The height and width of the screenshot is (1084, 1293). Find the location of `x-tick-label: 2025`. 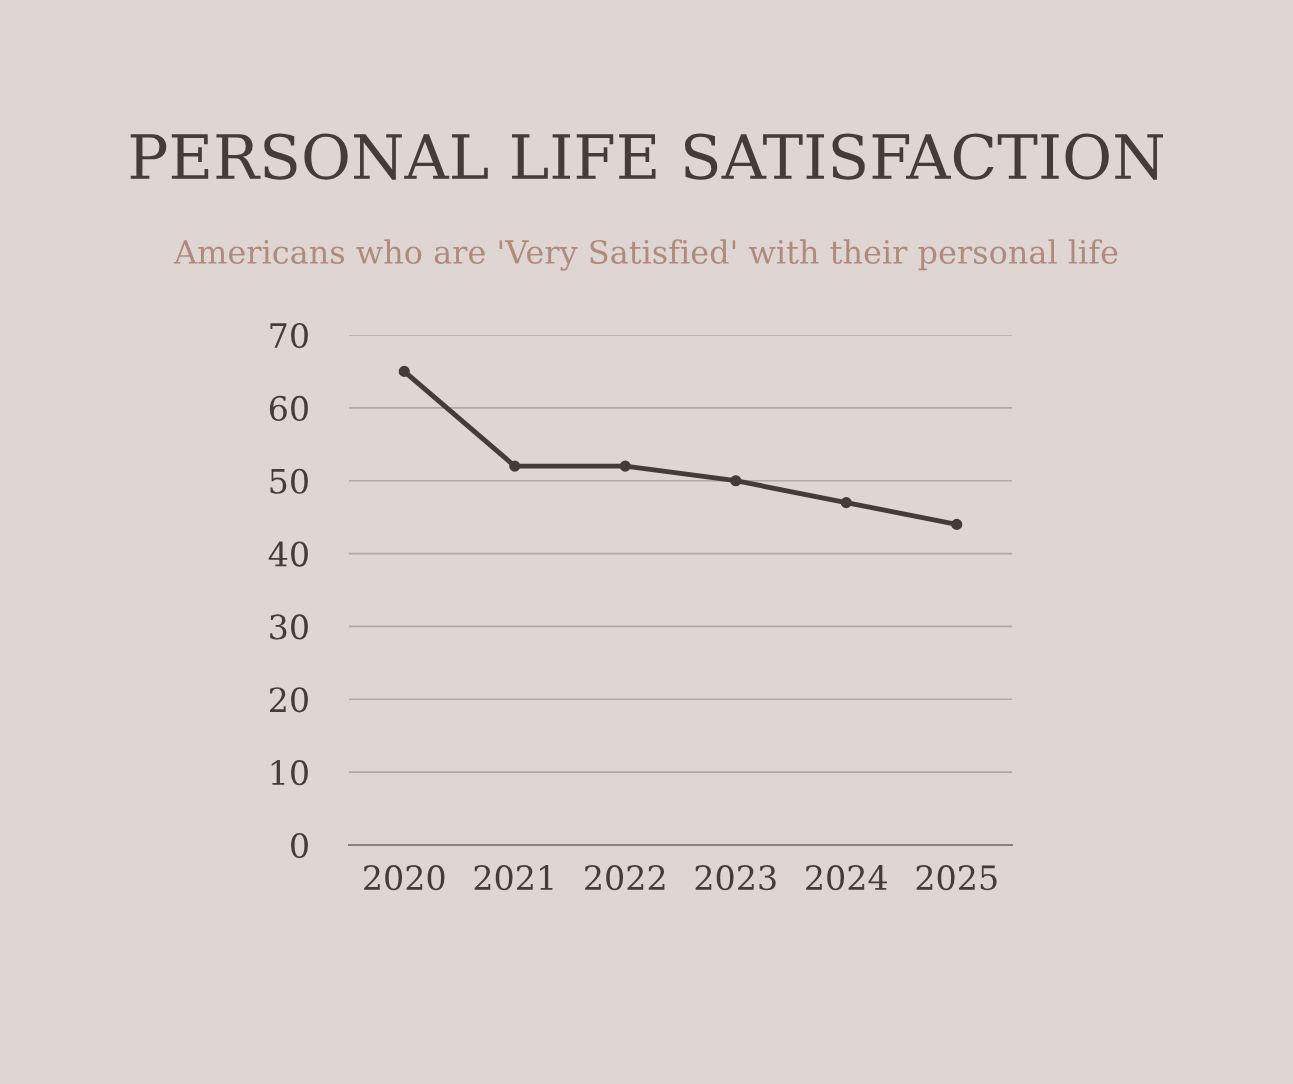

x-tick-label: 2025 is located at coordinates (956, 878).